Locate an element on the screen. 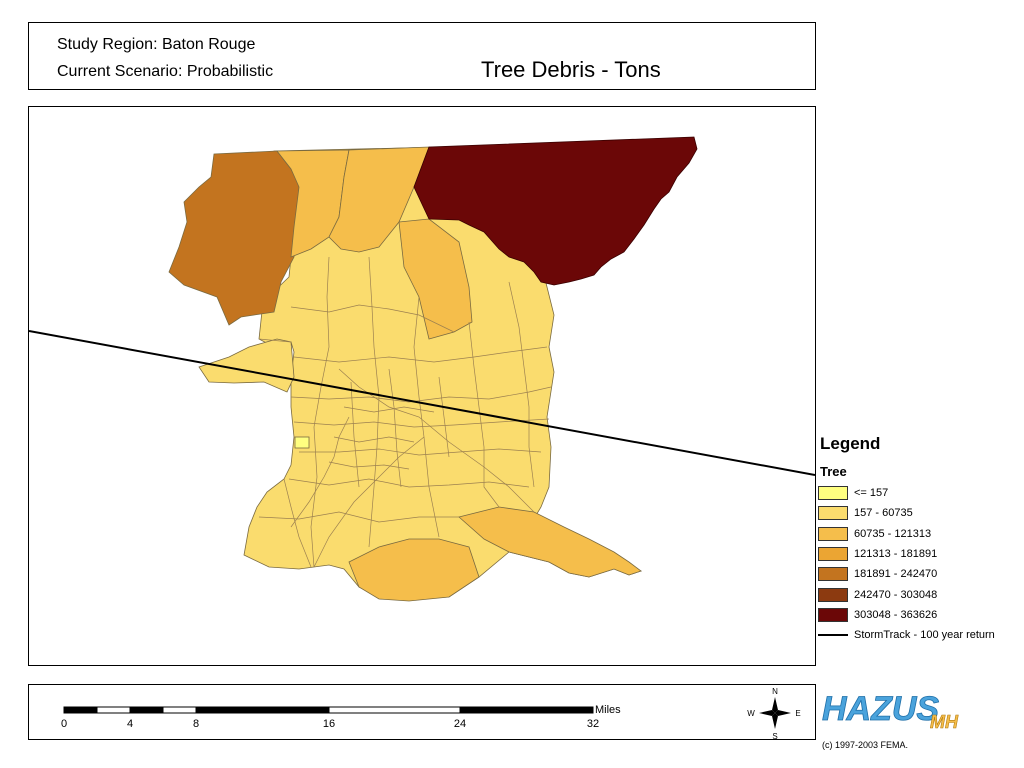 The width and height of the screenshot is (1024, 768). legend-class-row: 60735 - 121313 is located at coordinates (921, 534).